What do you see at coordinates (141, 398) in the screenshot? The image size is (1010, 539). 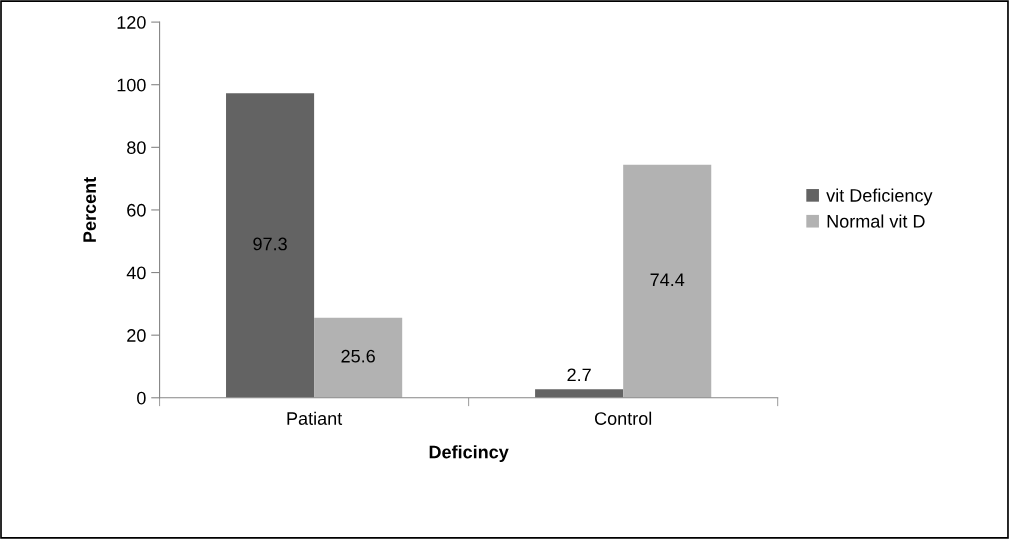 I see `y-tick-label: 0` at bounding box center [141, 398].